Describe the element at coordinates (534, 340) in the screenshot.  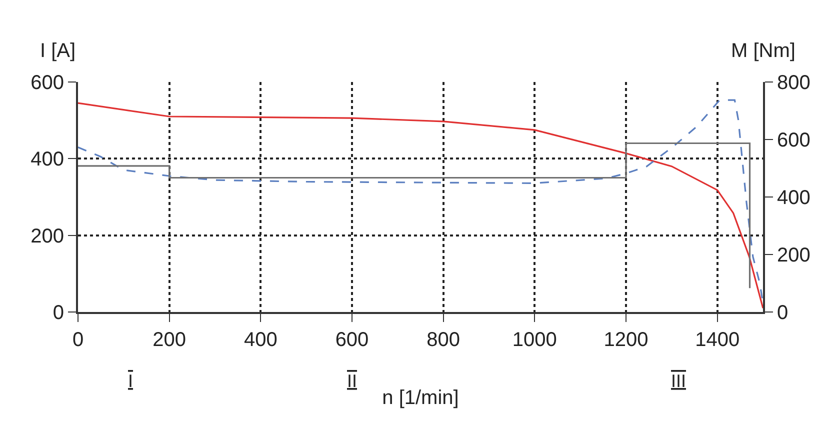
I see `x-tick-label: 1000` at that location.